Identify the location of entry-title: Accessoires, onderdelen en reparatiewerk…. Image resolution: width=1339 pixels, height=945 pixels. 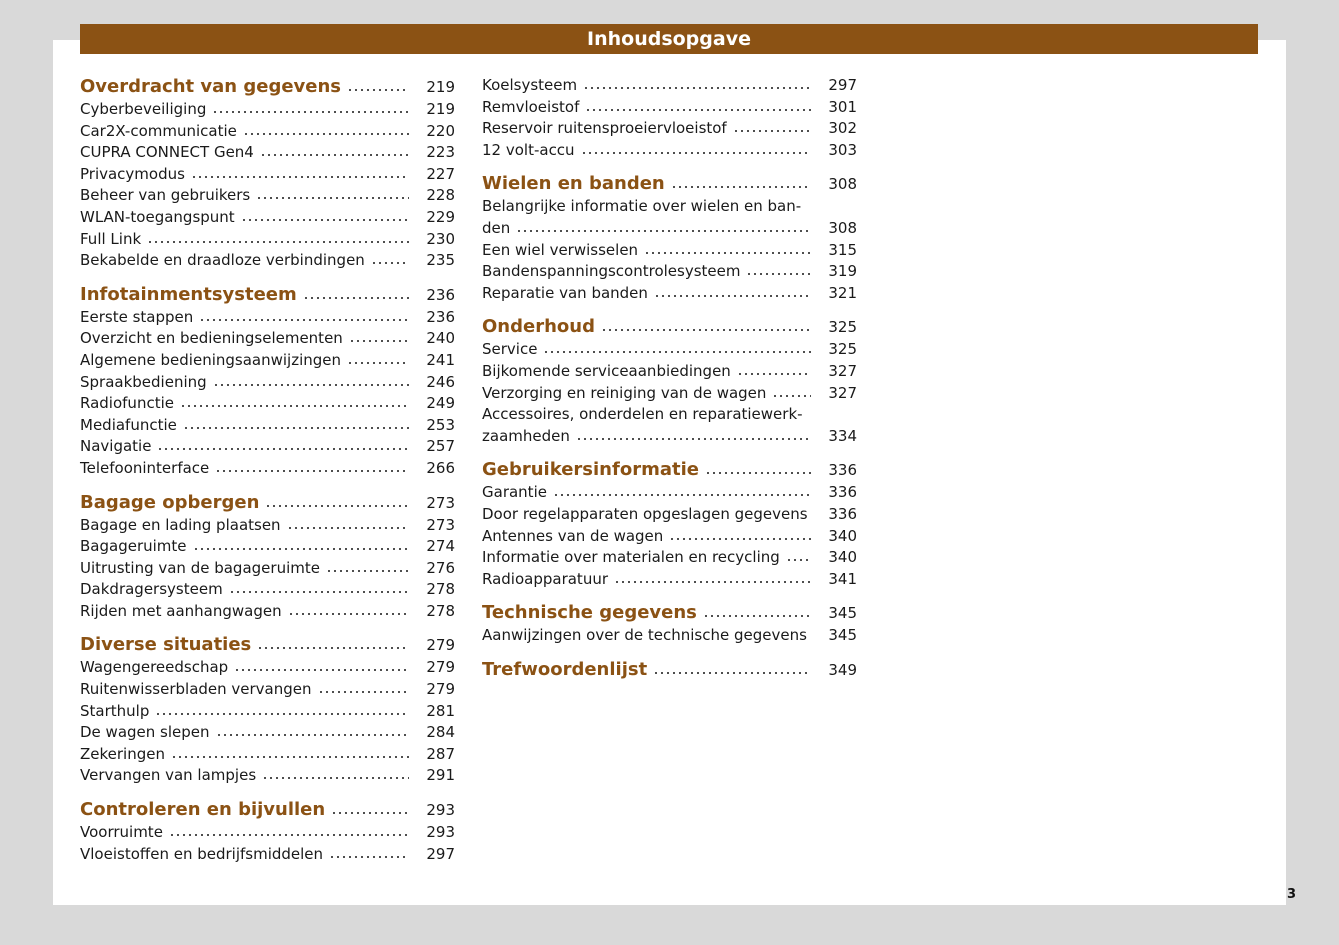
(642, 414).